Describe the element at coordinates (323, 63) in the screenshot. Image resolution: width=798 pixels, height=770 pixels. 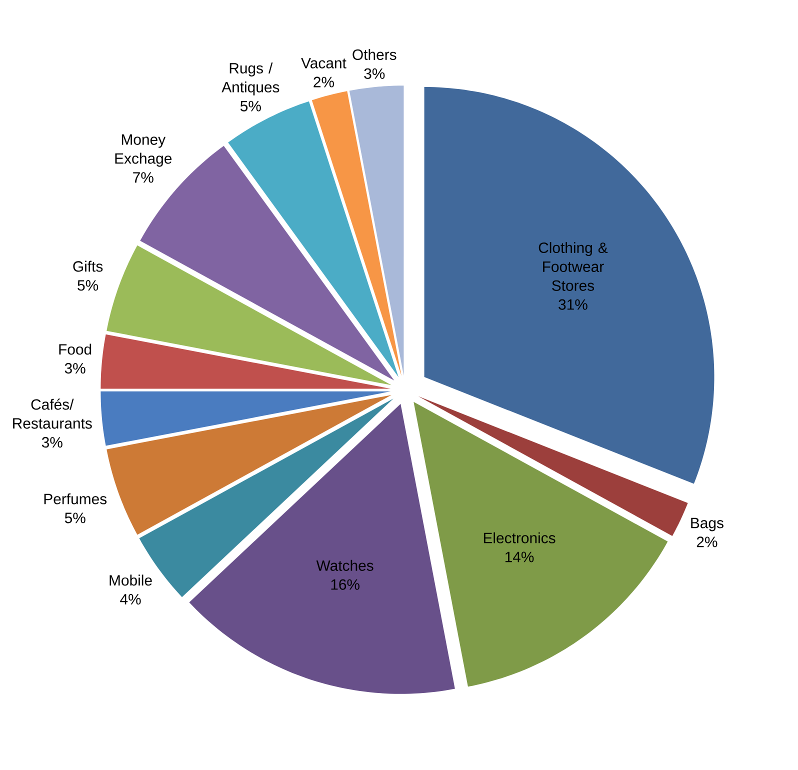
I see `slice-label: Vacant` at that location.